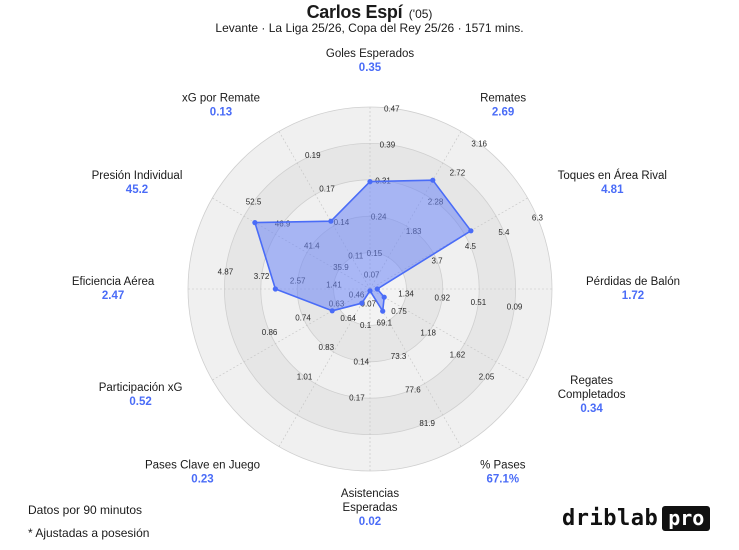  Describe the element at coordinates (221, 98) in the screenshot. I see `axis-label: xG por Remate` at that location.